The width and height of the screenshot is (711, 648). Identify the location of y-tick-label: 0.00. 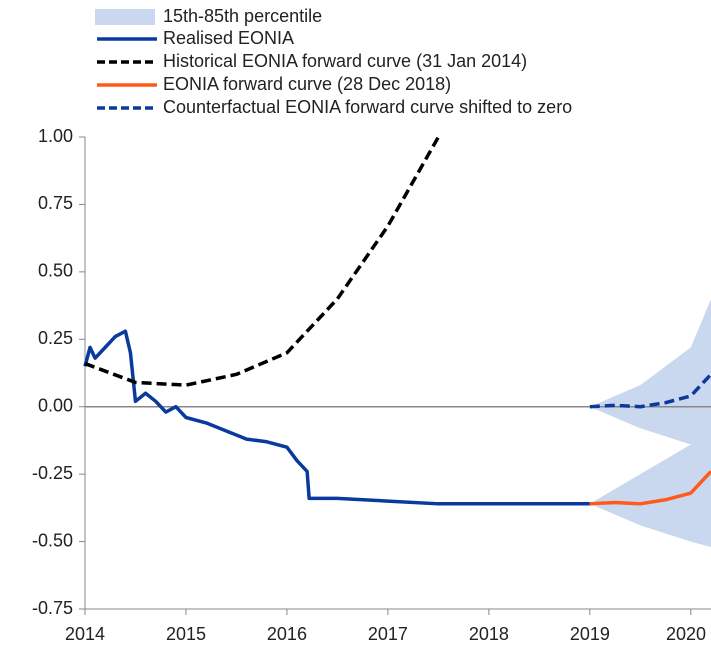
(55, 405).